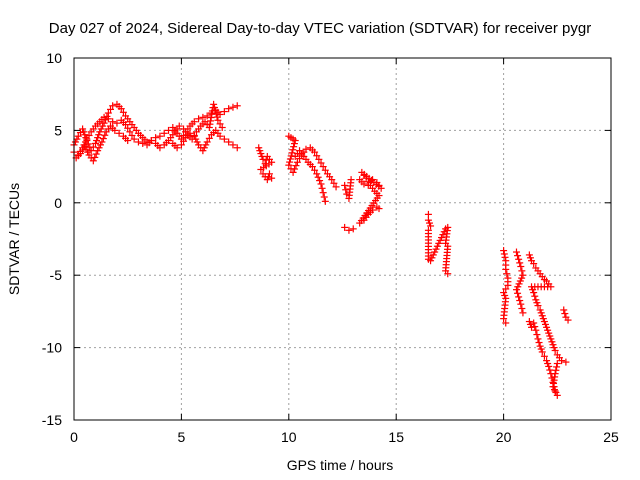  Describe the element at coordinates (504, 437) in the screenshot. I see `x-tick-label: 20` at that location.